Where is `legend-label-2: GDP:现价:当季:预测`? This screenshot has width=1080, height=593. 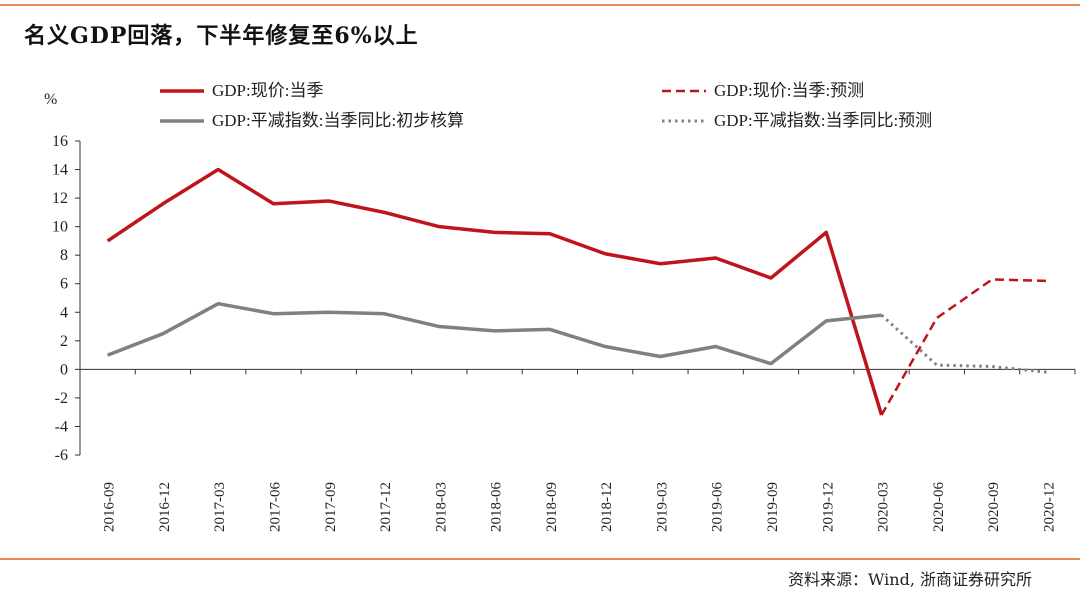 legend-label-2: GDP:现价:当季:预测 is located at coordinates (789, 90).